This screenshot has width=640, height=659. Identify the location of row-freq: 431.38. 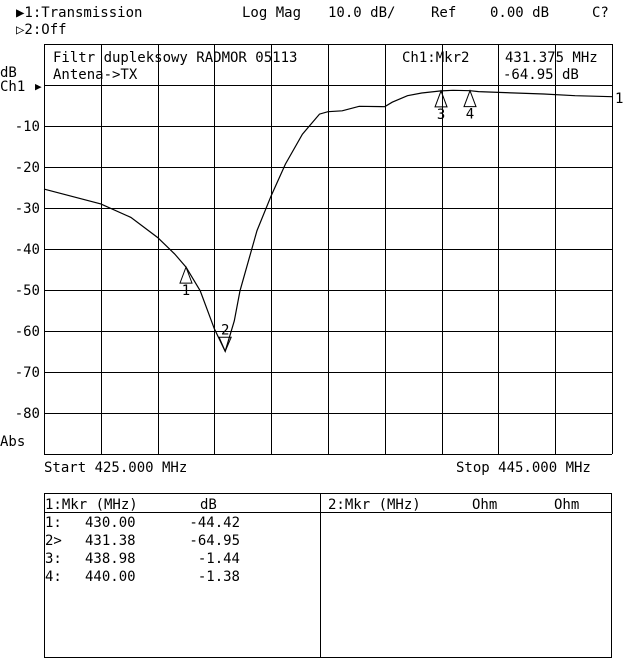
(110, 541).